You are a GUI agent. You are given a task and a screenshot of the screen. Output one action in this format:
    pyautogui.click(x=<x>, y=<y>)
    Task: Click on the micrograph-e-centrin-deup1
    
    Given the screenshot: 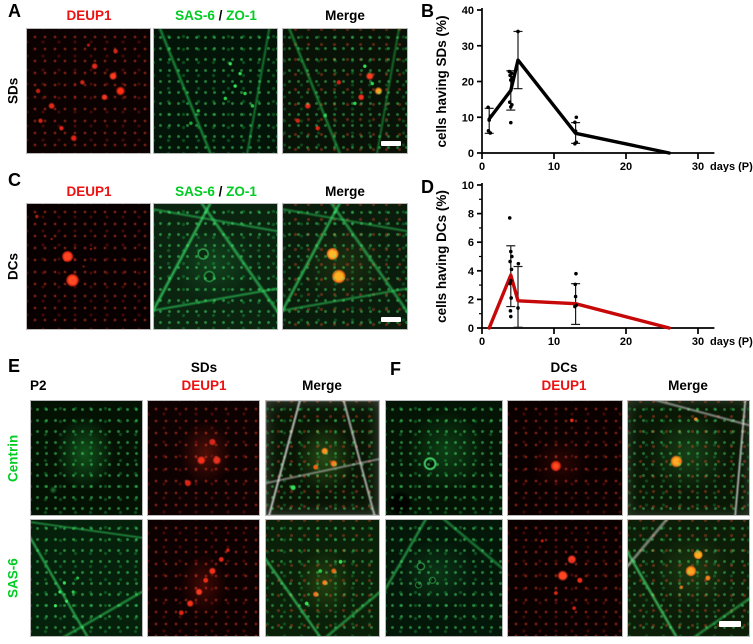 What is the action you would take?
    pyautogui.click(x=203, y=458)
    